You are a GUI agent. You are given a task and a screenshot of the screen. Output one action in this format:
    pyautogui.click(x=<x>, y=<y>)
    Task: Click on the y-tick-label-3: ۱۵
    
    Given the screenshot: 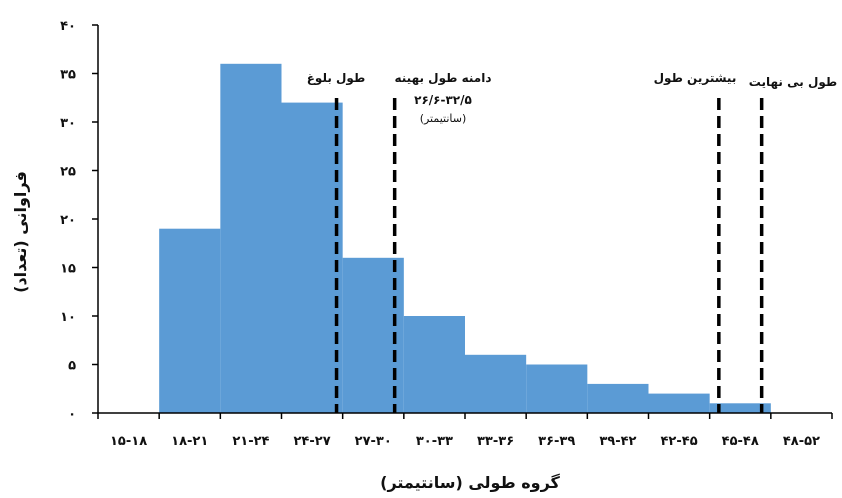 What is the action you would take?
    pyautogui.click(x=68, y=269)
    